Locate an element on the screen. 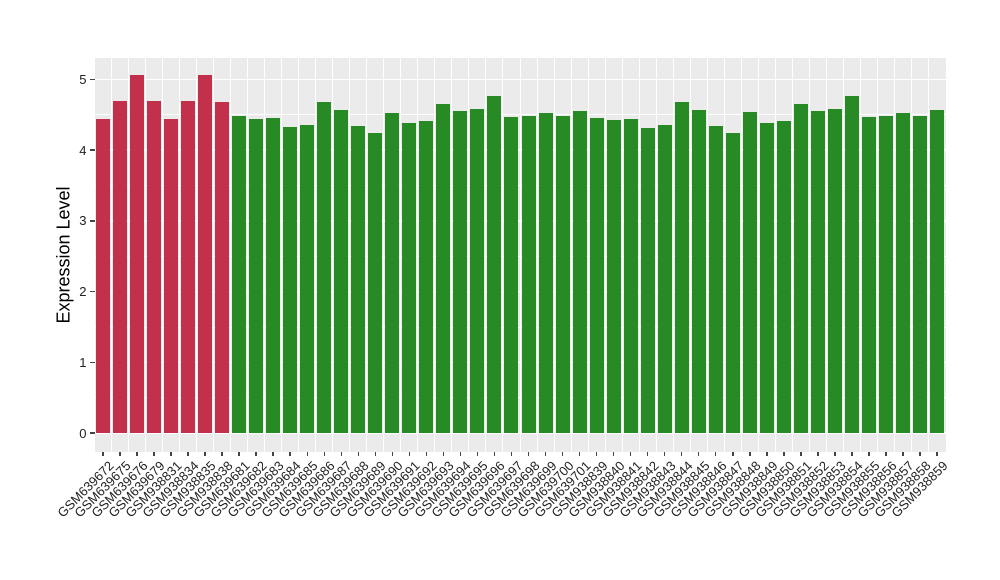 This screenshot has width=1000, height=580. y-tick-label: 0 is located at coordinates (83, 433).